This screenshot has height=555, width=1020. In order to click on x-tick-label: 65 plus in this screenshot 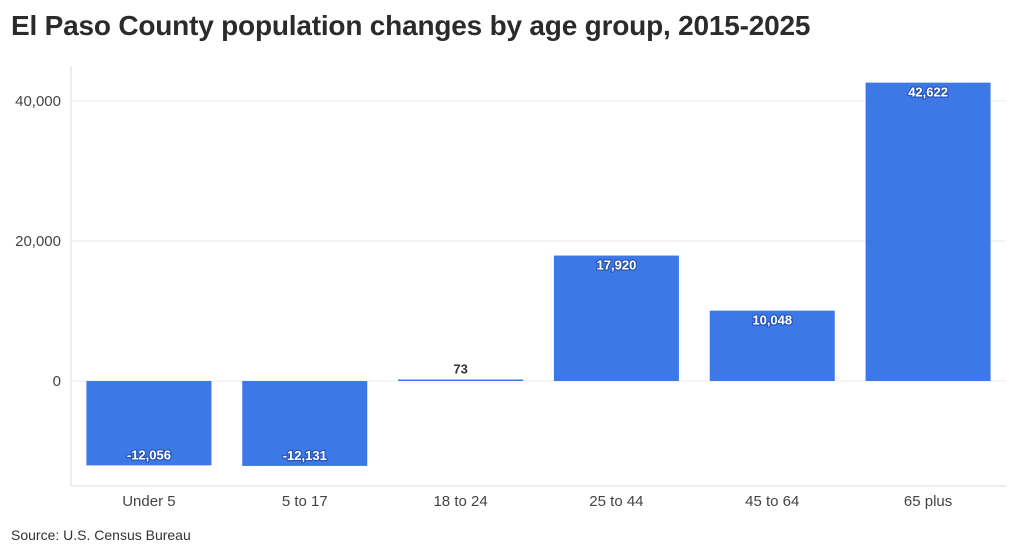, I will do `click(928, 501)`.